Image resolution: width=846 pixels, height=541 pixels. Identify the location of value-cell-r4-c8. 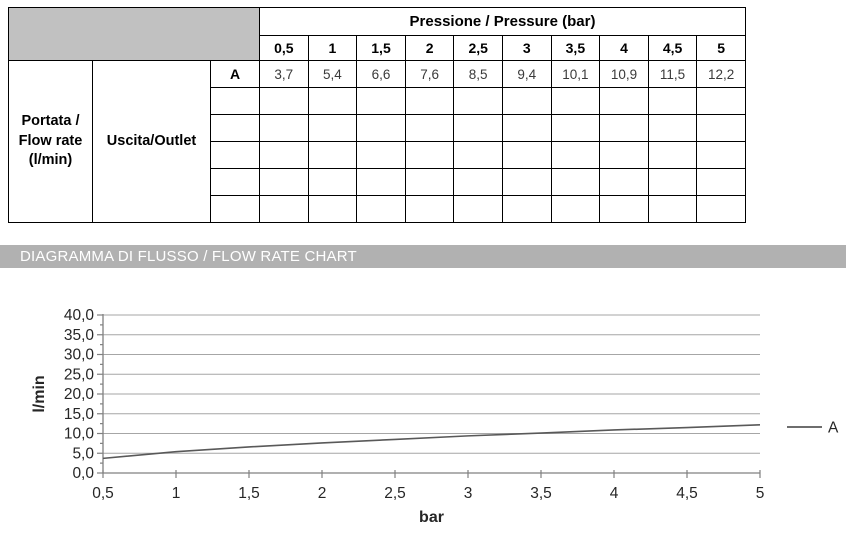
(672, 182).